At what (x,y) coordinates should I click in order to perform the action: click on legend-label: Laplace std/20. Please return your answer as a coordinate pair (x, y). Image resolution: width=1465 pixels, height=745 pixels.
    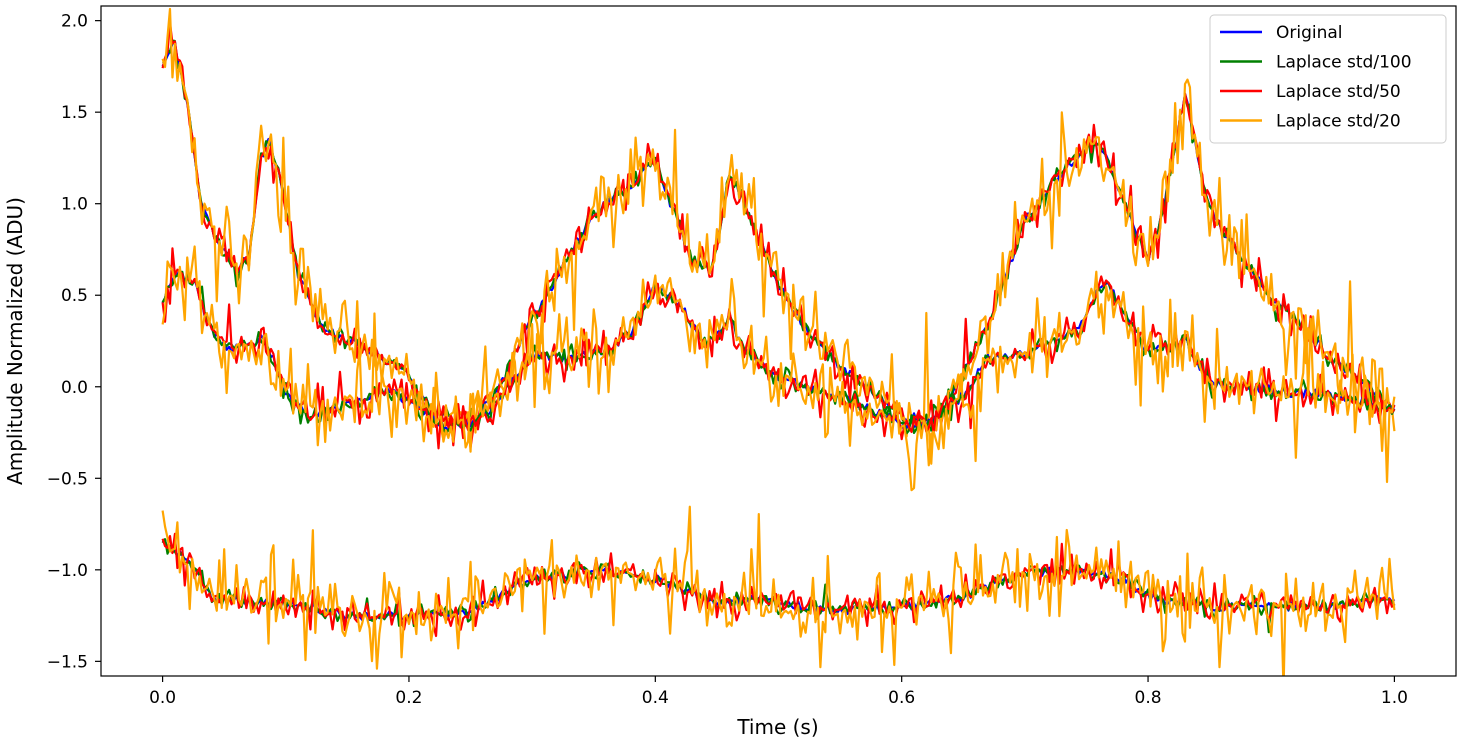
    Looking at the image, I should click on (1338, 122).